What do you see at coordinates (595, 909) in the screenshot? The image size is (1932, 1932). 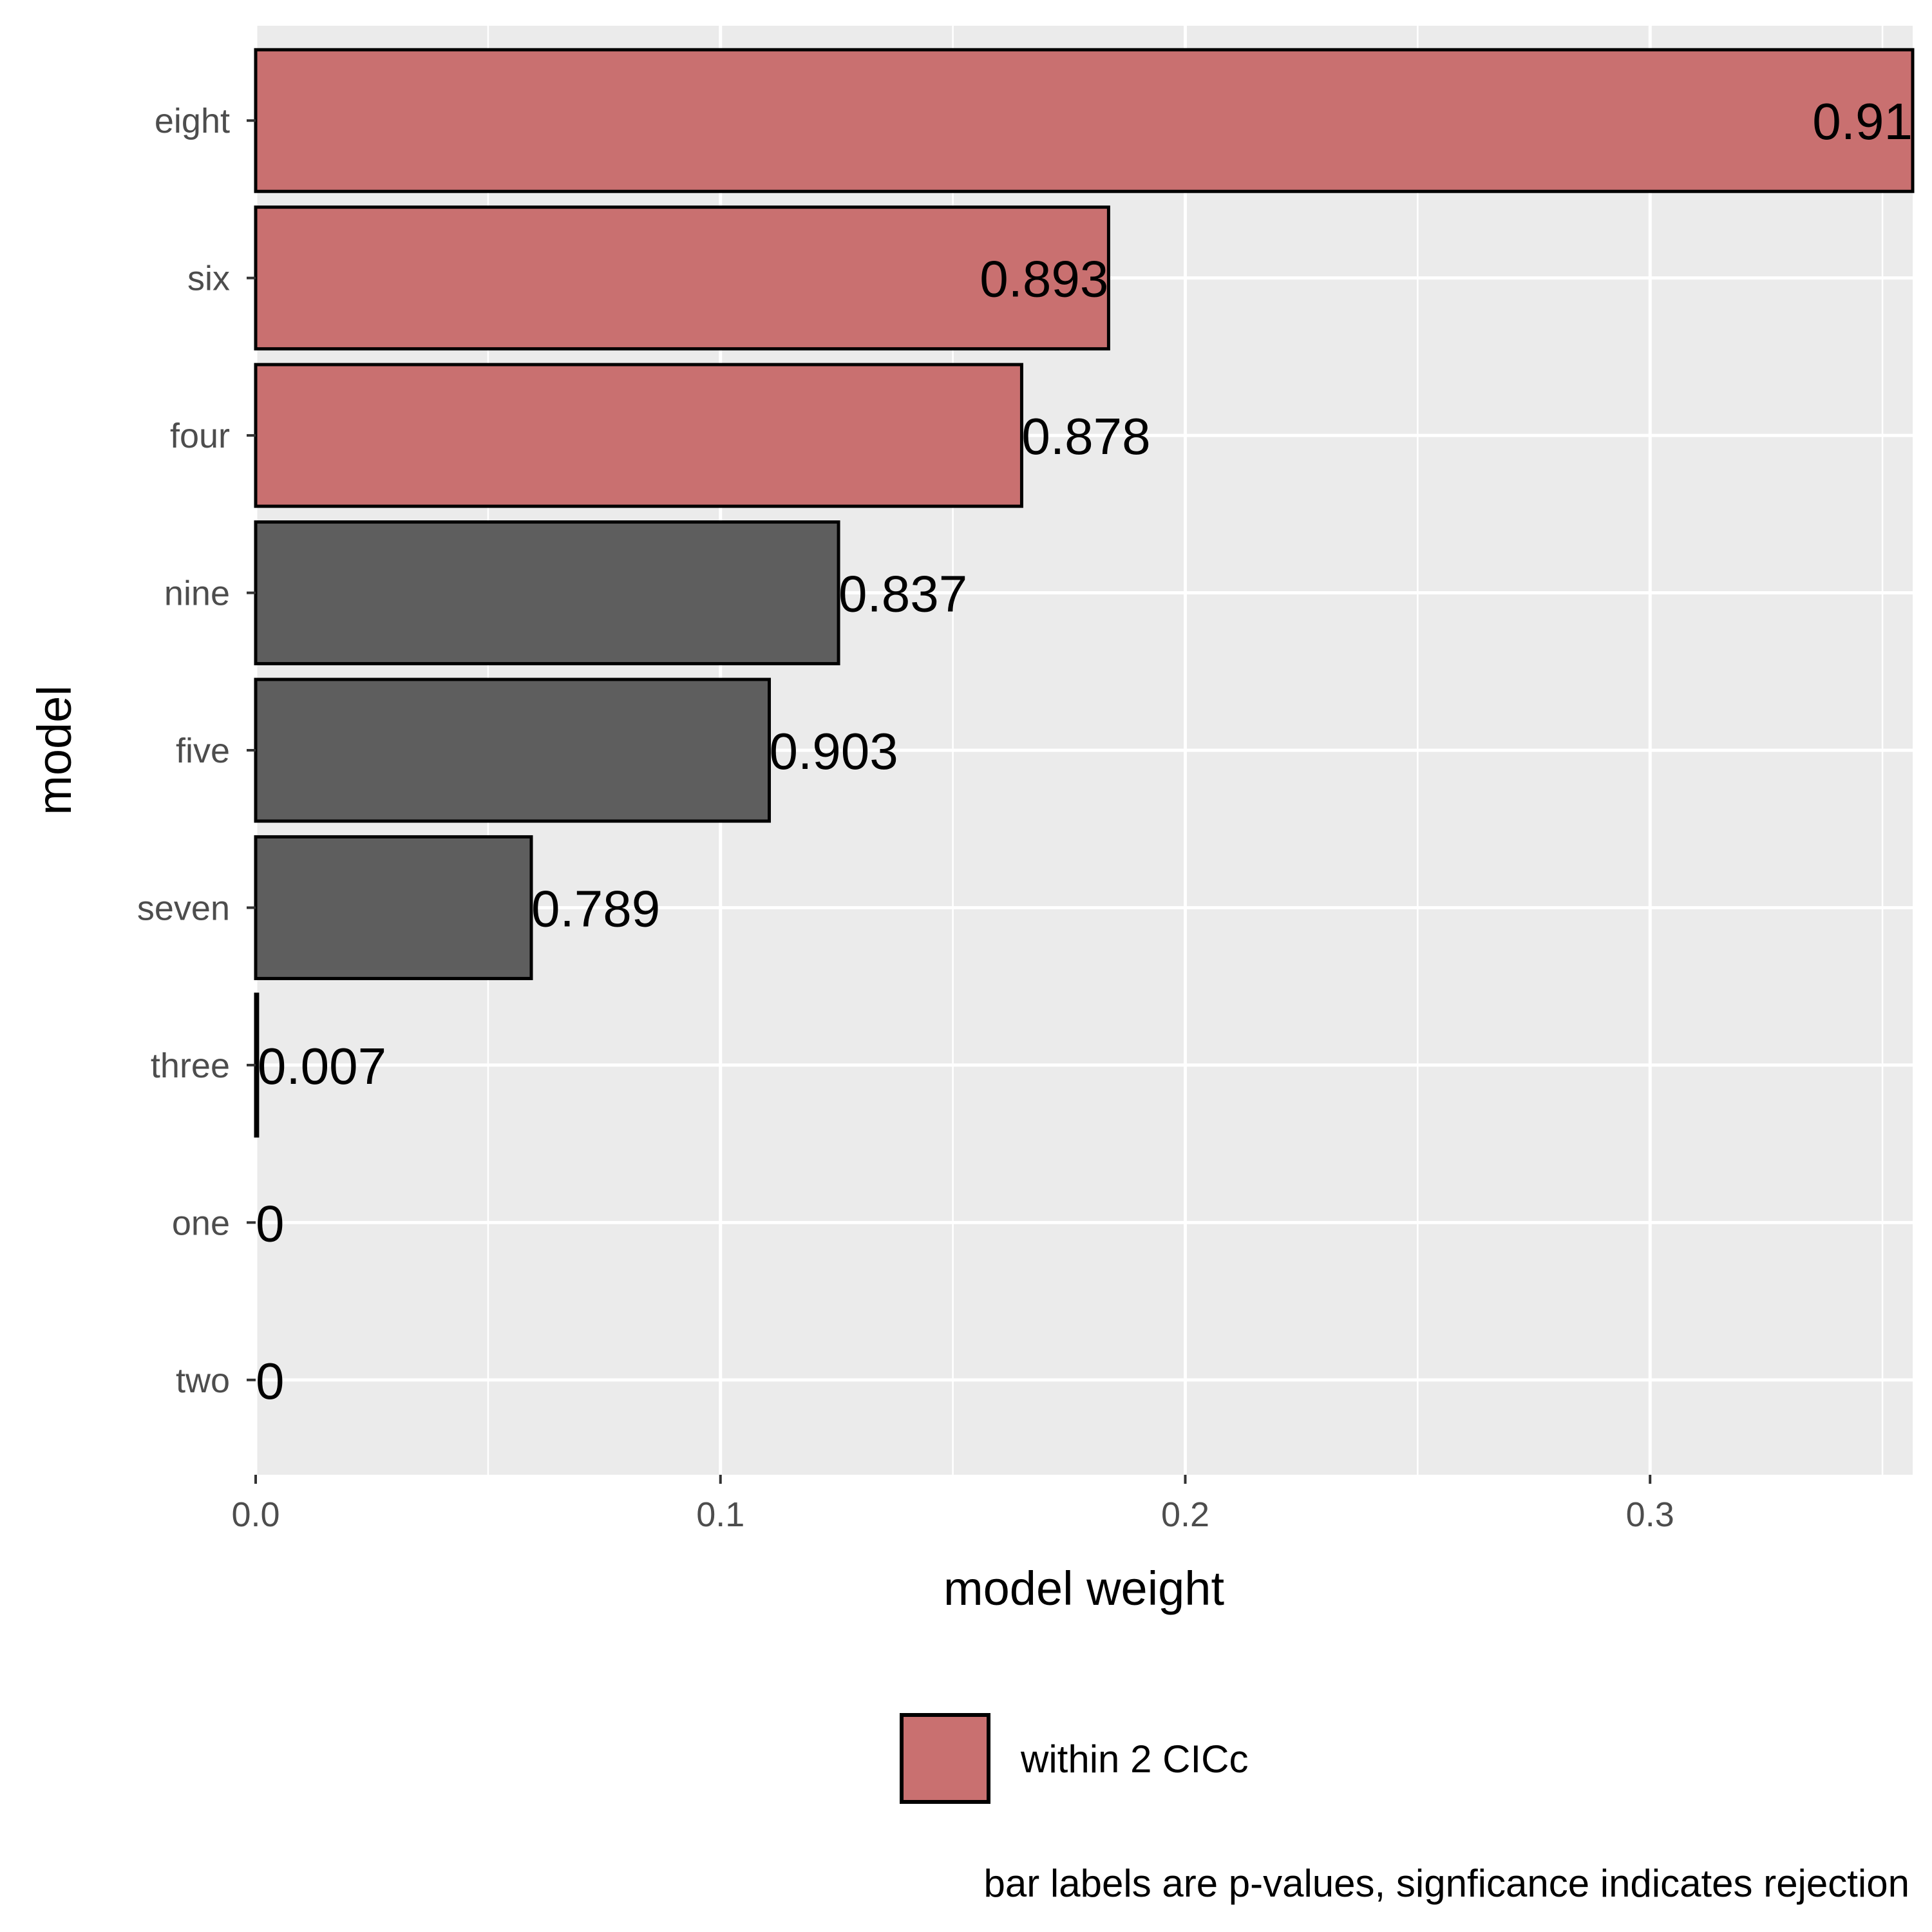 I see `bar-label-seven: 0.789` at bounding box center [595, 909].